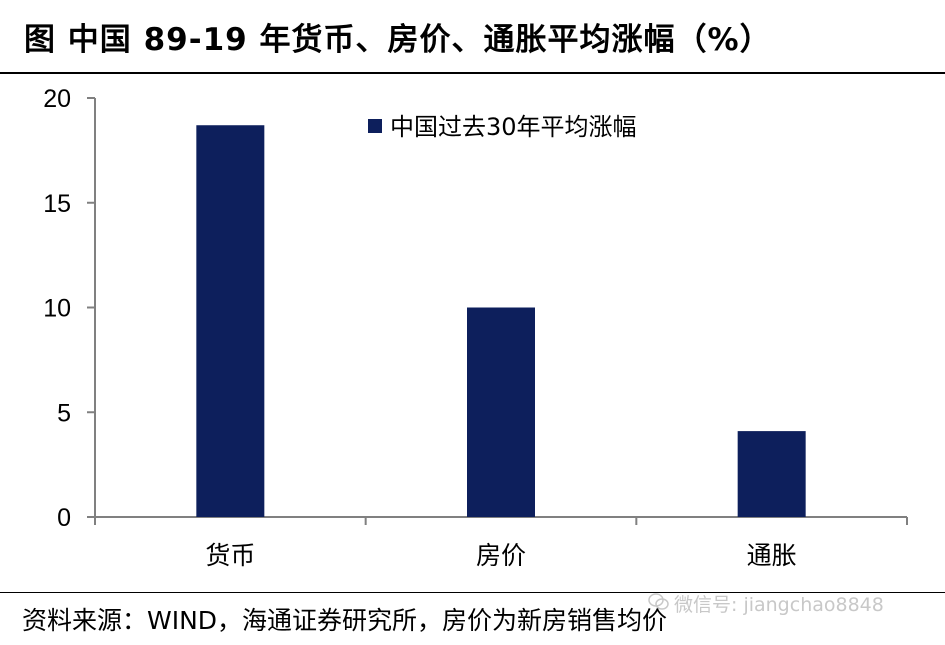  What do you see at coordinates (659, 604) in the screenshot?
I see `wechat-icon` at bounding box center [659, 604].